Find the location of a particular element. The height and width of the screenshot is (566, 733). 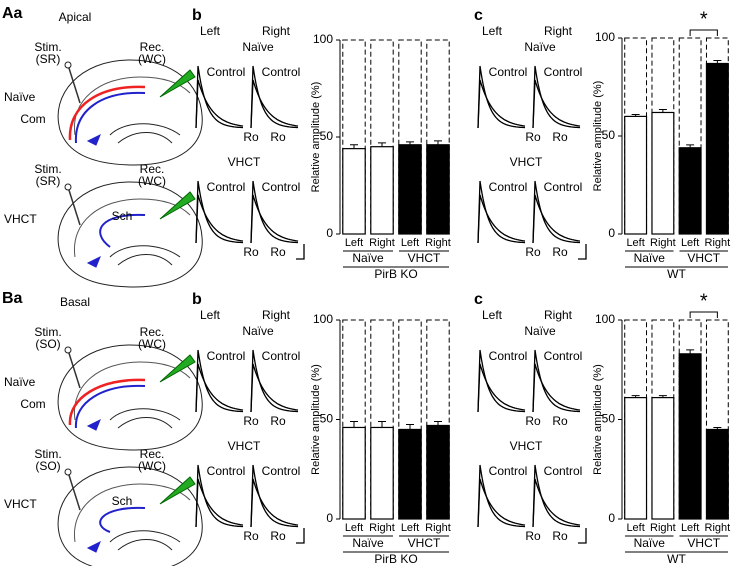

label: (SO) is located at coordinates (47, 466).